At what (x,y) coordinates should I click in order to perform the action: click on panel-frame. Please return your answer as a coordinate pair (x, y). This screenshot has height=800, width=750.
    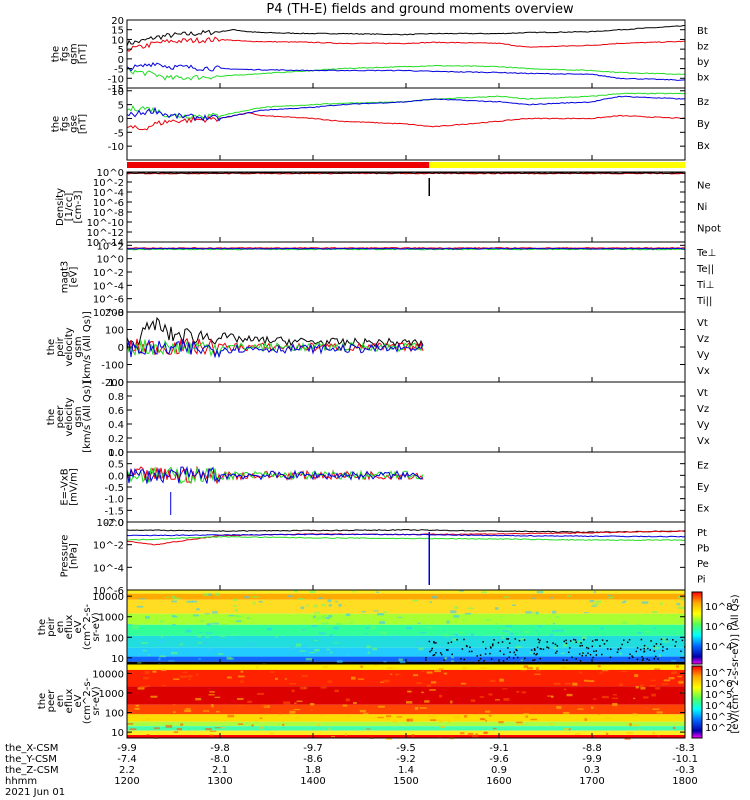
    Looking at the image, I should click on (406, 277).